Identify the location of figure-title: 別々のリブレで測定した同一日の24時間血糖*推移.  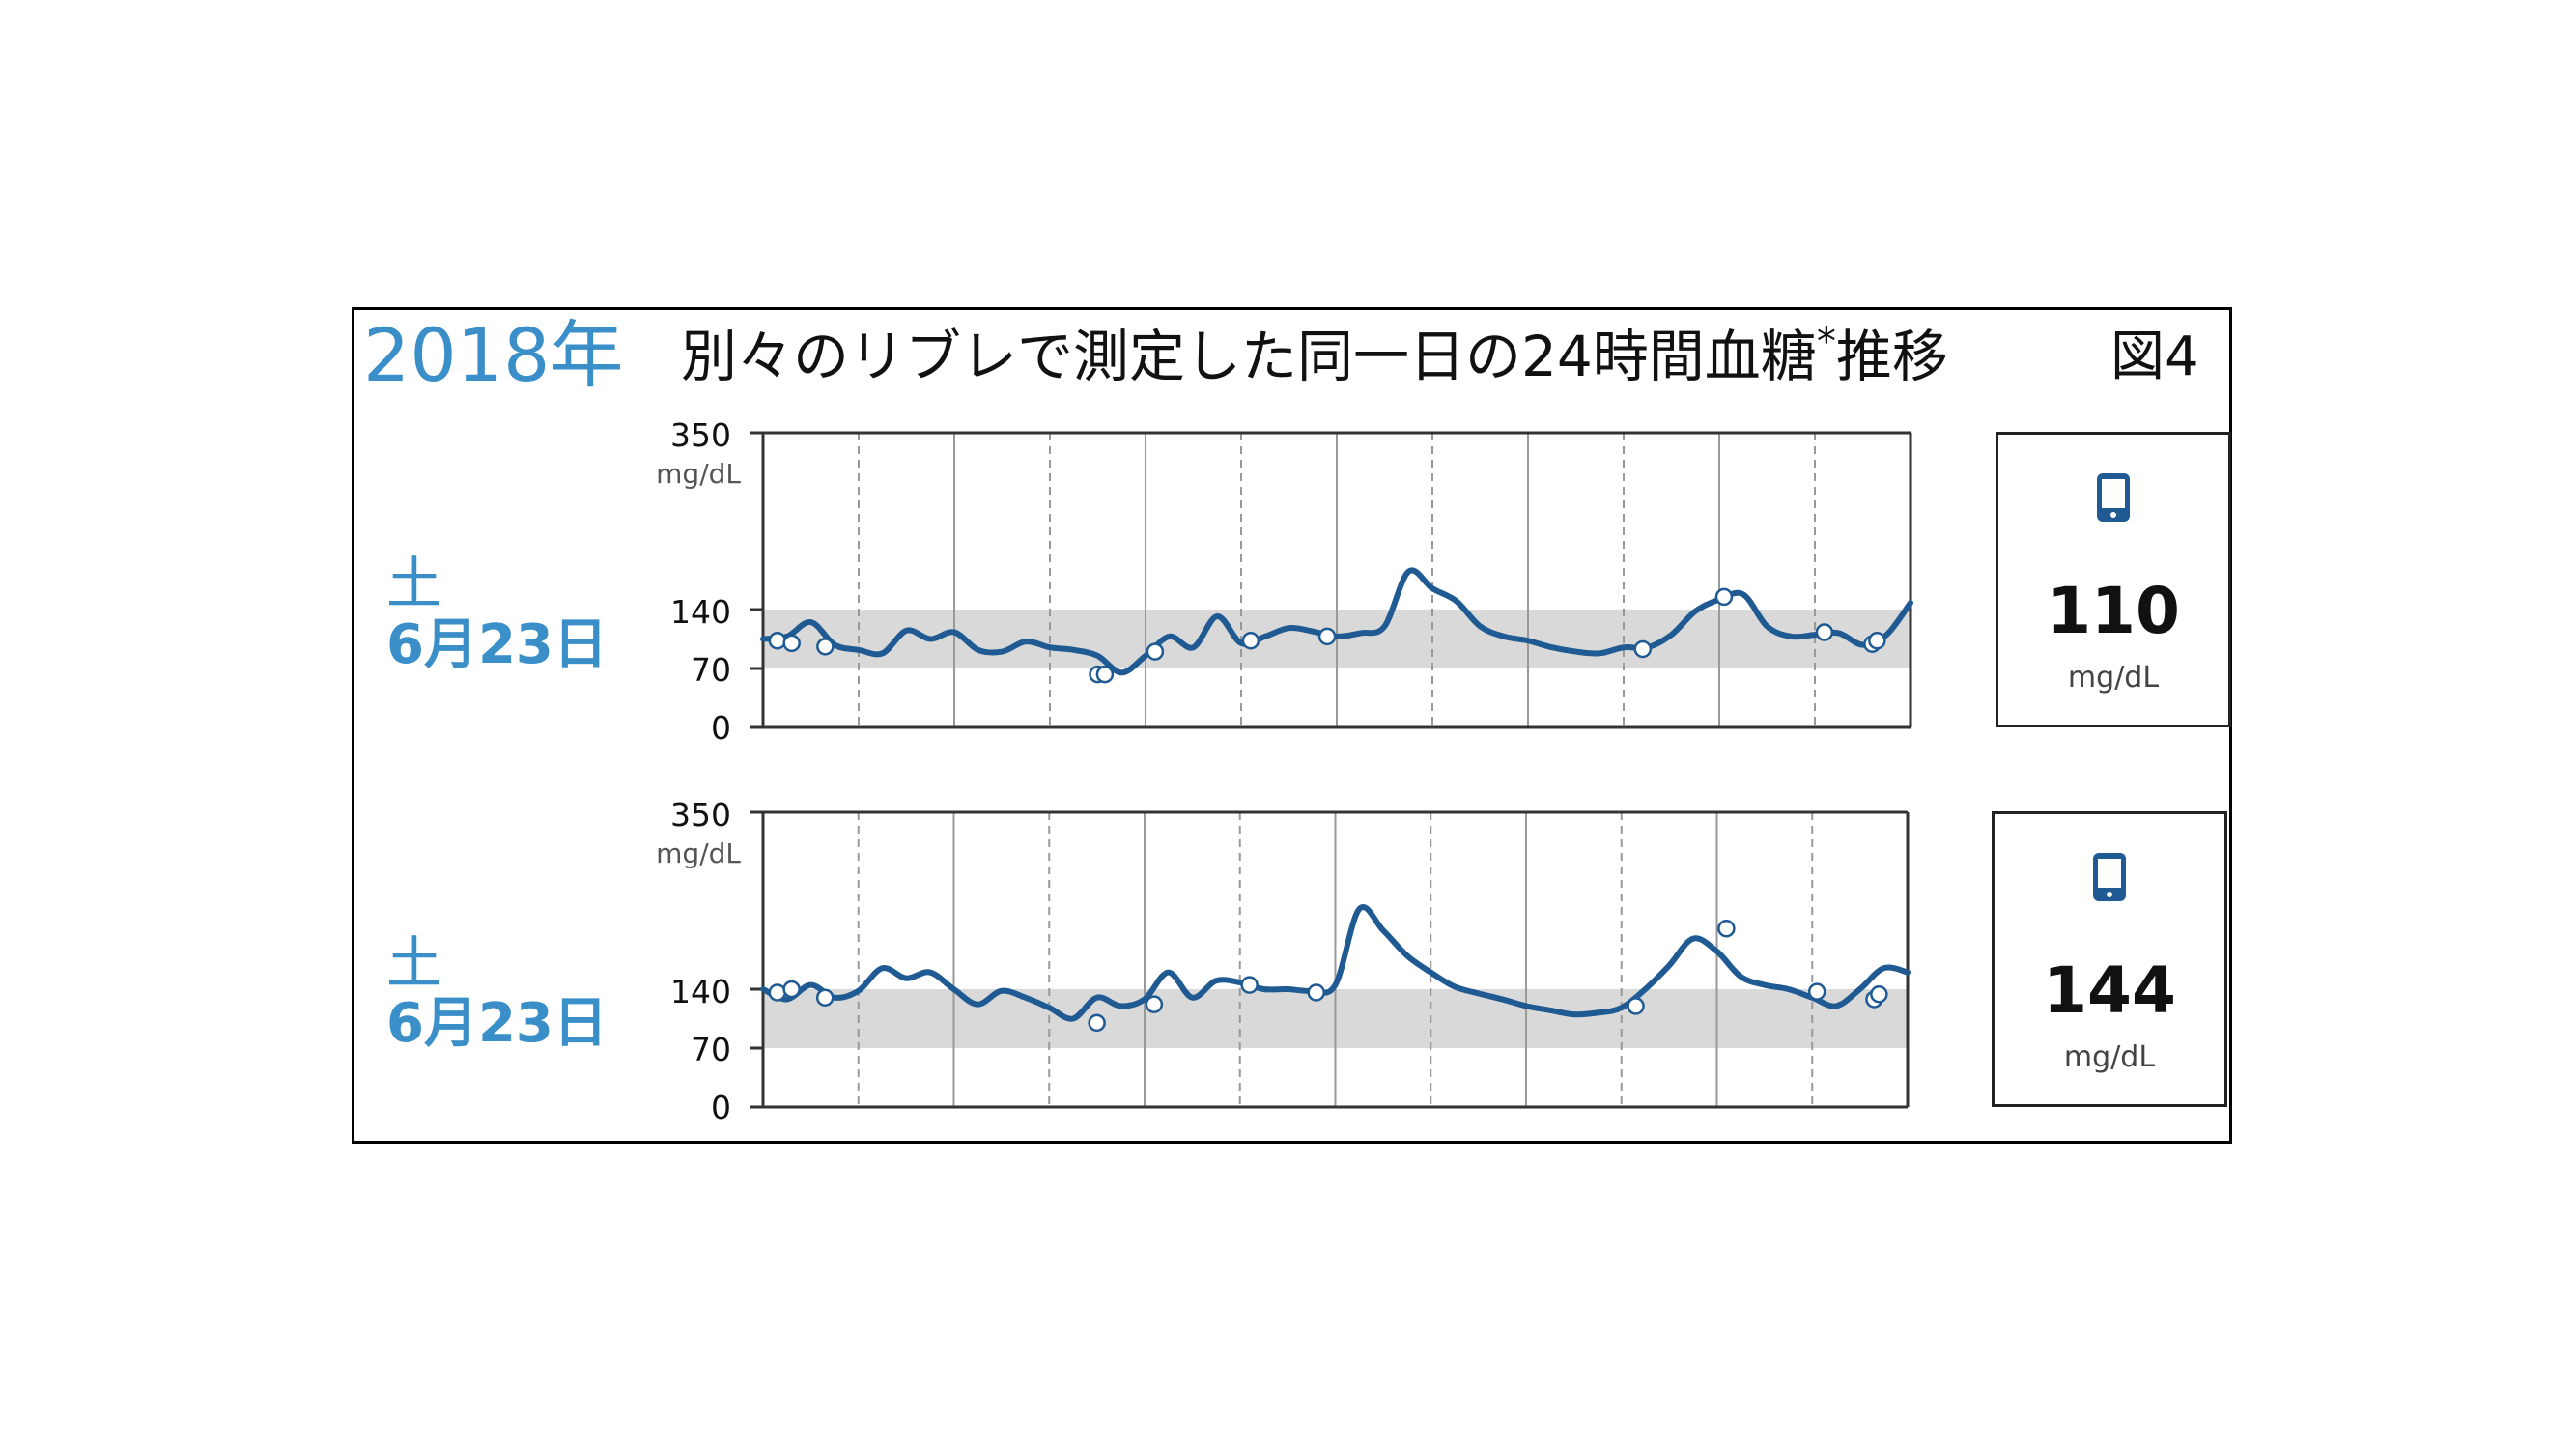
(1314, 353).